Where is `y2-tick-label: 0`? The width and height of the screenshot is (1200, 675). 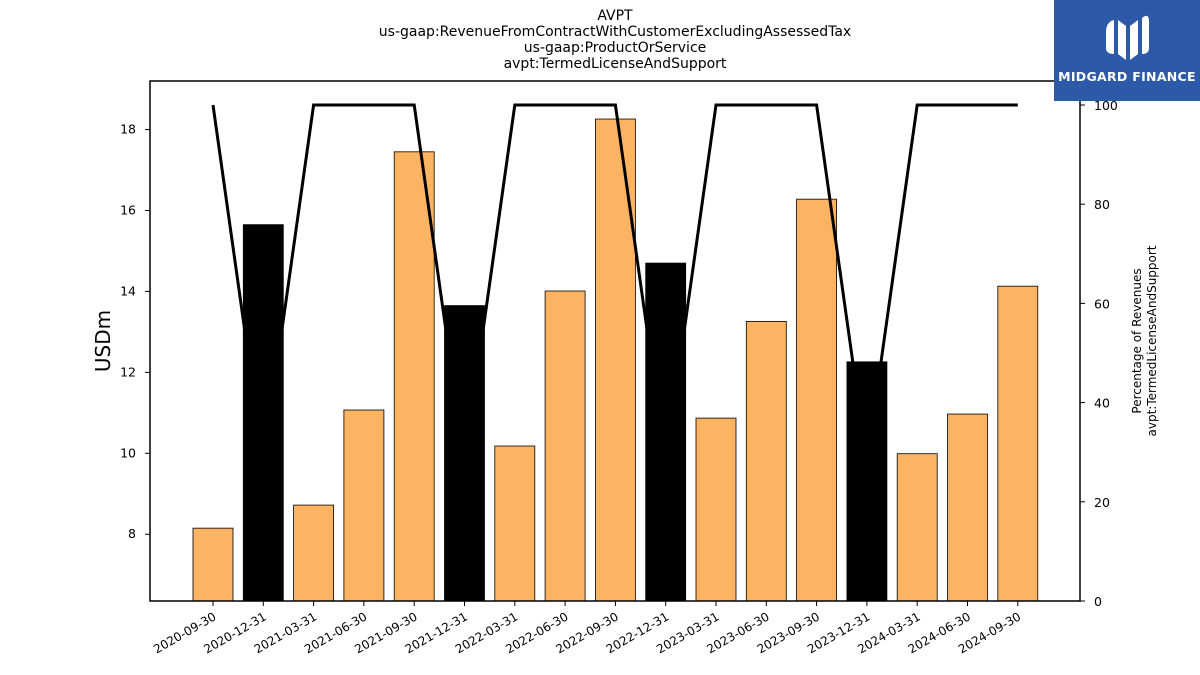
y2-tick-label: 0 is located at coordinates (1098, 601).